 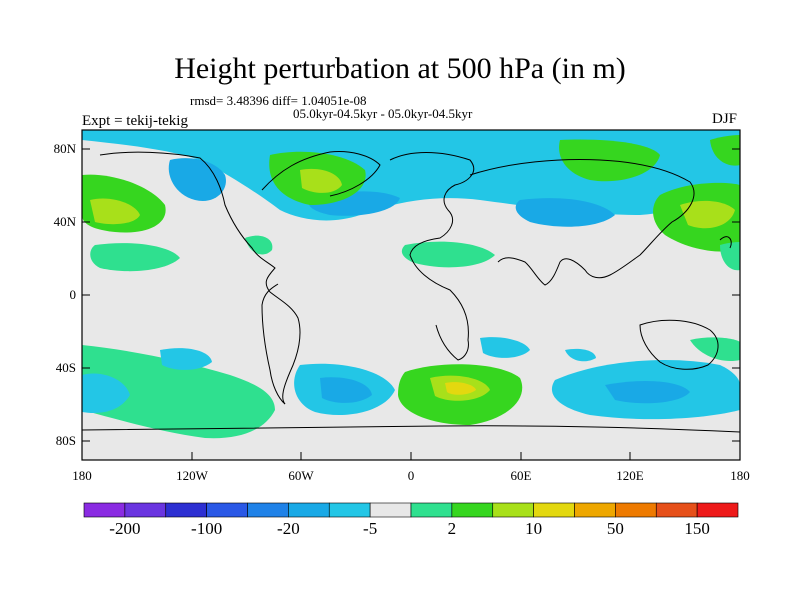 I want to click on lat-label-80n: 80N, so click(x=65, y=148).